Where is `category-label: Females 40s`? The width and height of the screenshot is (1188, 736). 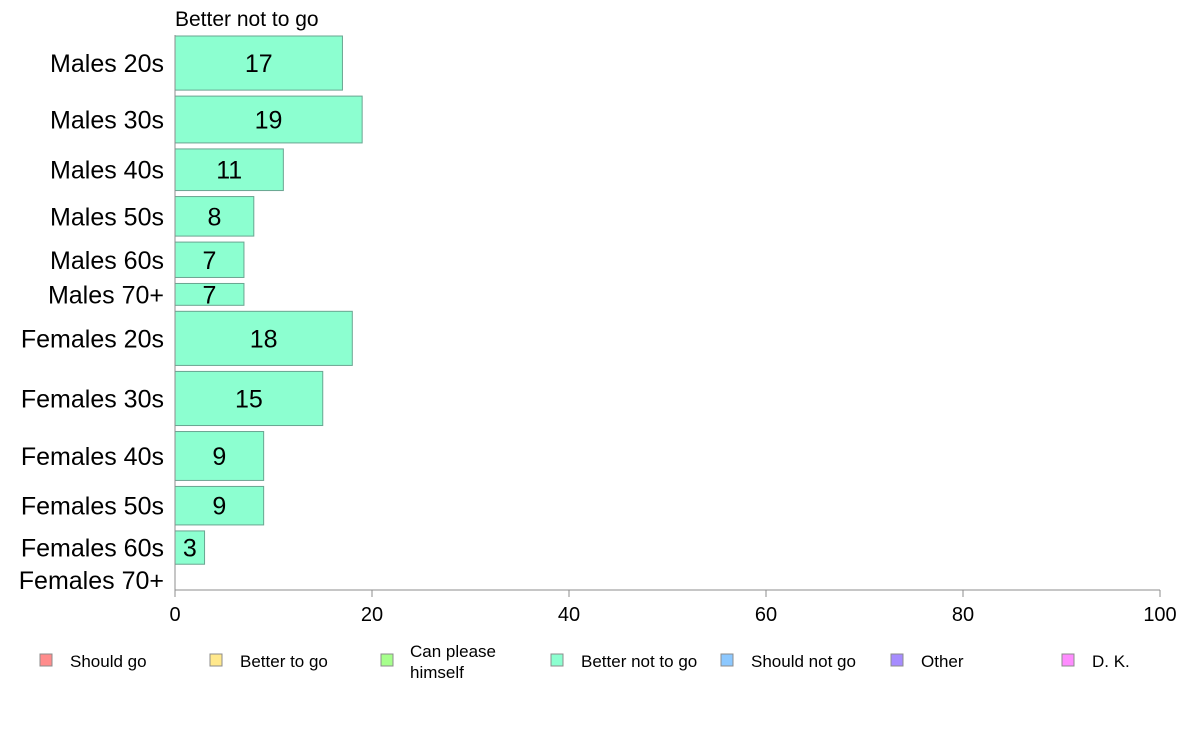 category-label: Females 40s is located at coordinates (92, 457).